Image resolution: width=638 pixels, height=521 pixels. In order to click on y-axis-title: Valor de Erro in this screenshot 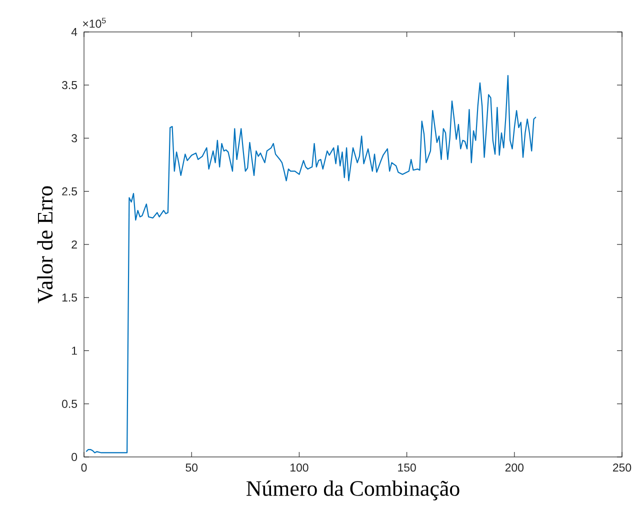, I will do `click(45, 245)`.